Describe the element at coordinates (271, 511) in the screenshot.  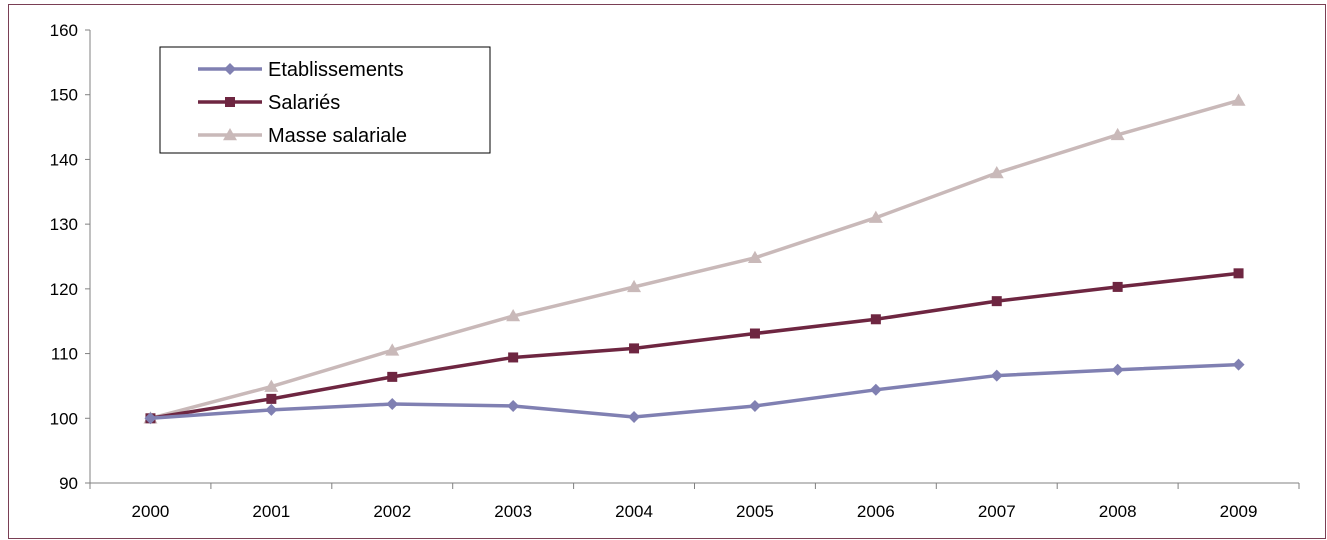
I see `x-tick-label: 2001` at that location.